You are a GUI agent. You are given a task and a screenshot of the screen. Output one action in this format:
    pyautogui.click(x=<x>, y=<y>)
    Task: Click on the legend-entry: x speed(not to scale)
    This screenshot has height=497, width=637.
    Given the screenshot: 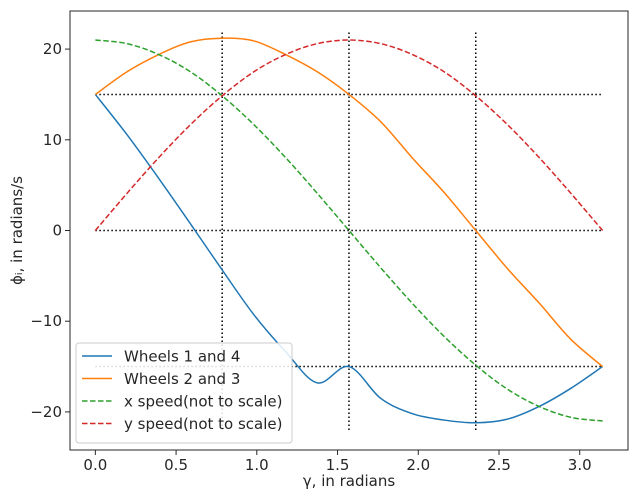 What is the action you would take?
    pyautogui.click(x=203, y=402)
    